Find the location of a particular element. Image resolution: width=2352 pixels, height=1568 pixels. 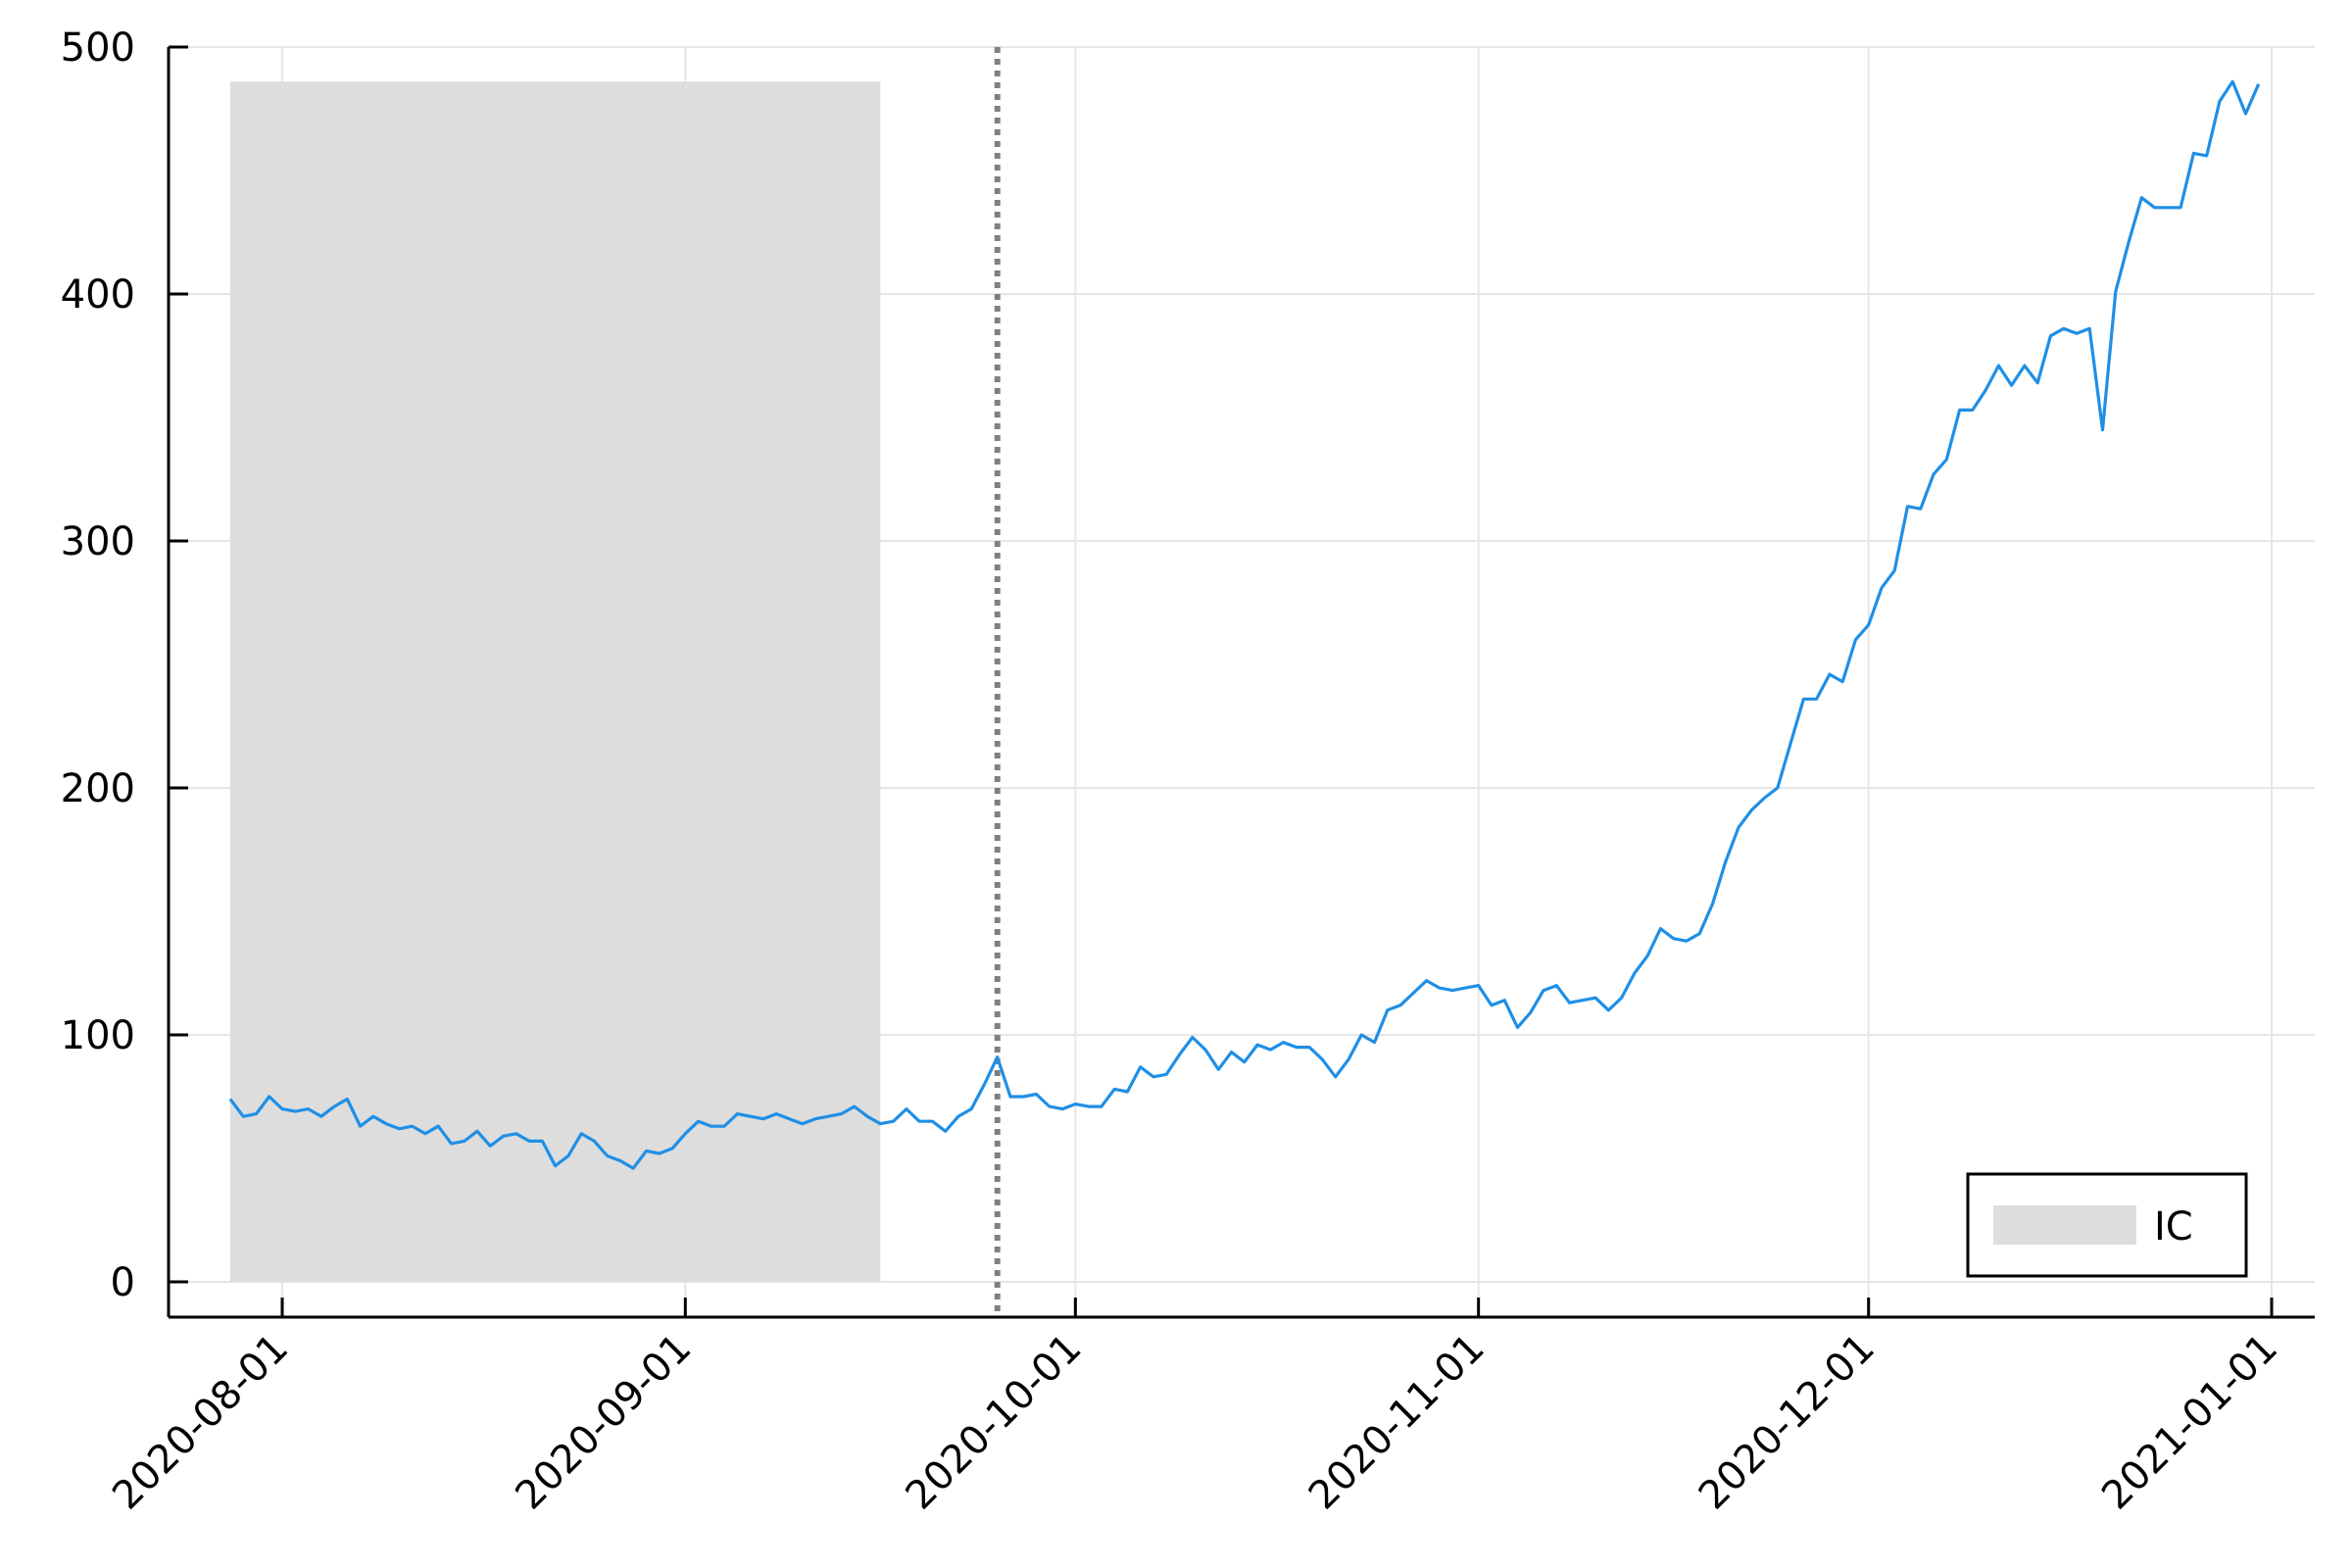

y-tick-label: 400 is located at coordinates (98, 295).